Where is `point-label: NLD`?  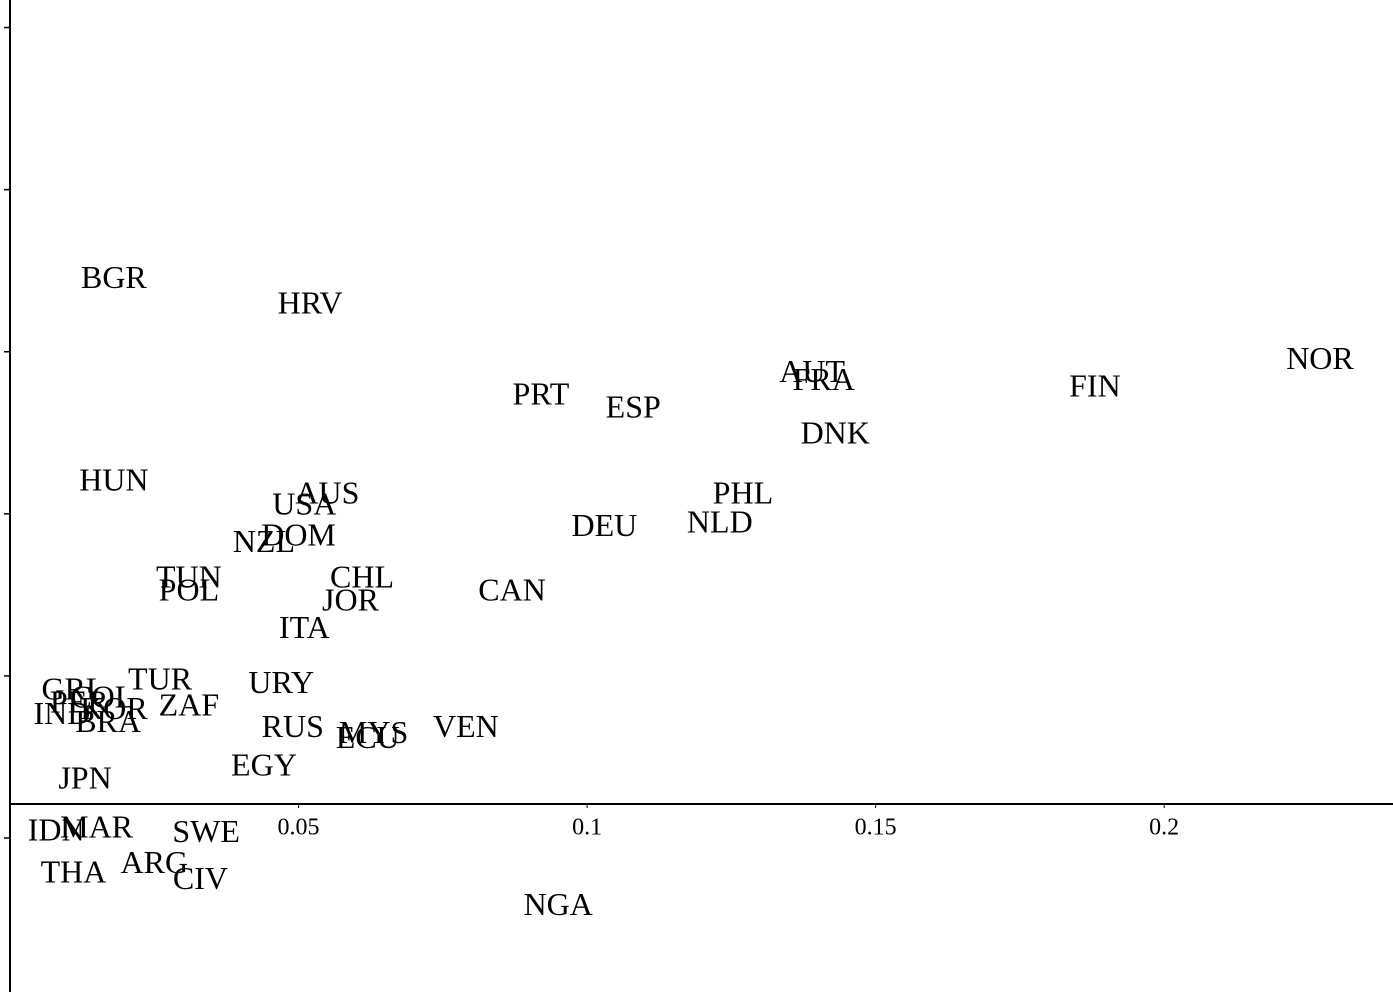
point-label: NLD is located at coordinates (720, 522).